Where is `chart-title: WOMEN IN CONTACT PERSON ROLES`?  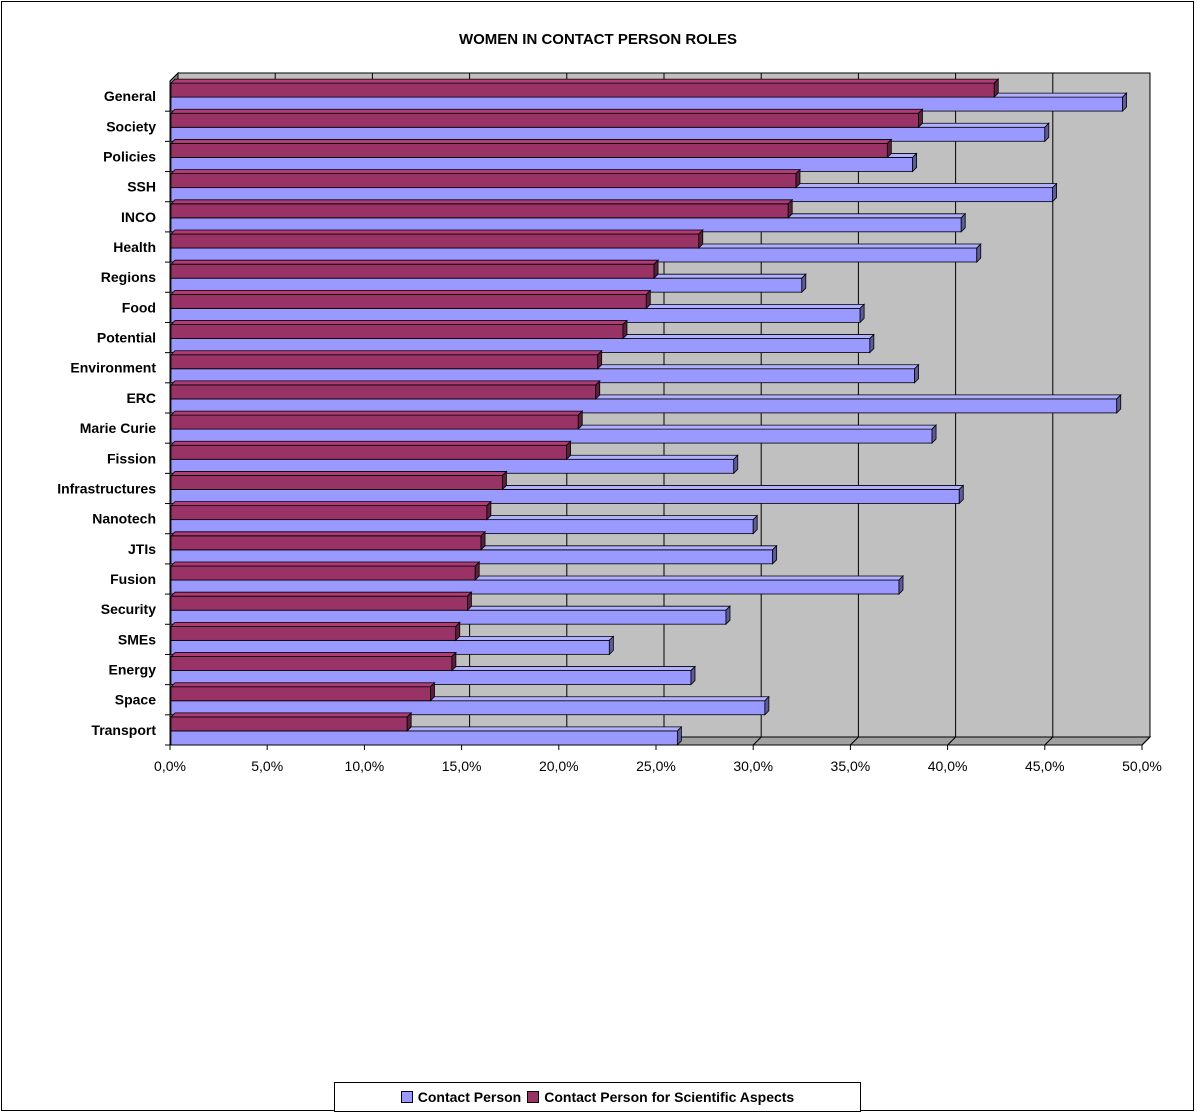
chart-title: WOMEN IN CONTACT PERSON ROLES is located at coordinates (598, 39).